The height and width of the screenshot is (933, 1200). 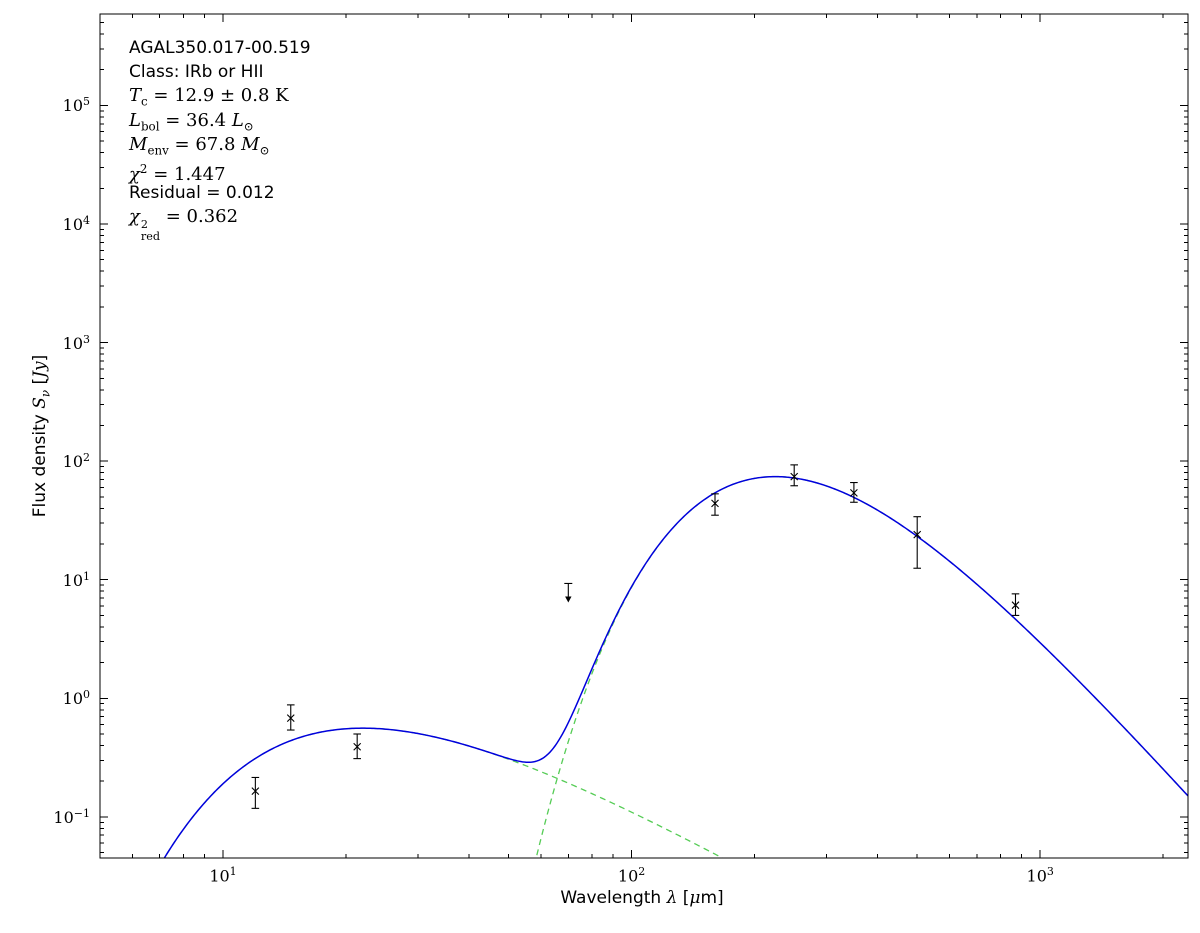 I want to click on arrow-head-icon, so click(x=568, y=599).